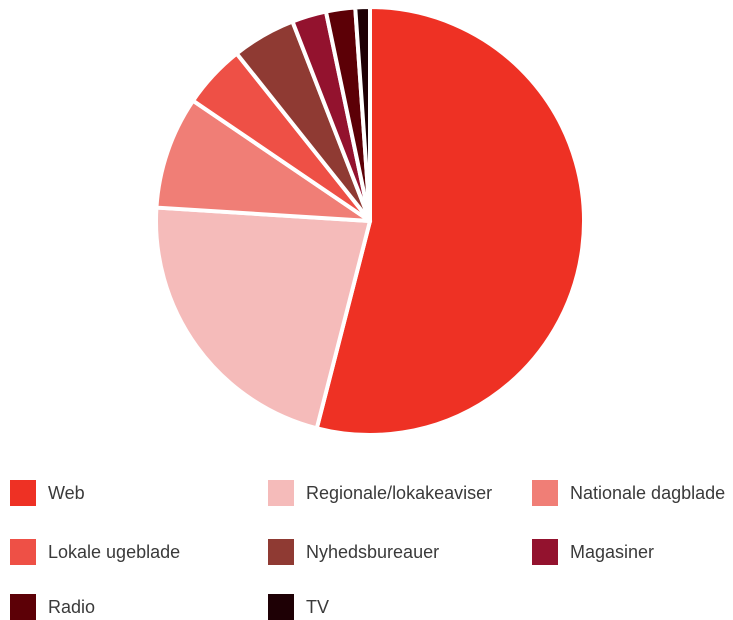 This screenshot has height=620, width=733. I want to click on legend-swatch-nationale-dagblade, so click(545, 493).